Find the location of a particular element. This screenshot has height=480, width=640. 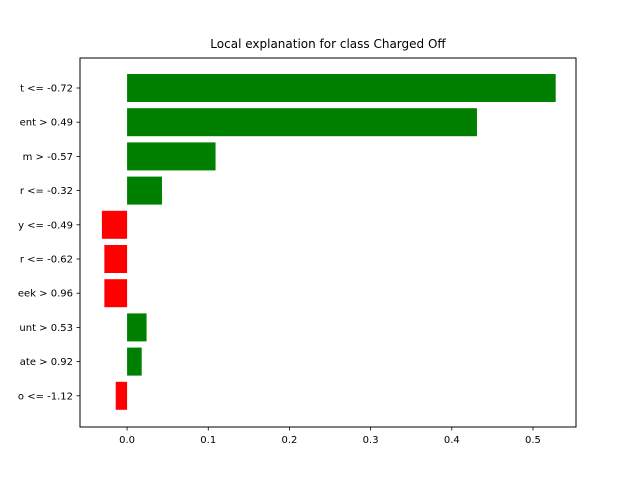

y-tick-label: m > -0.57 is located at coordinates (48, 157).